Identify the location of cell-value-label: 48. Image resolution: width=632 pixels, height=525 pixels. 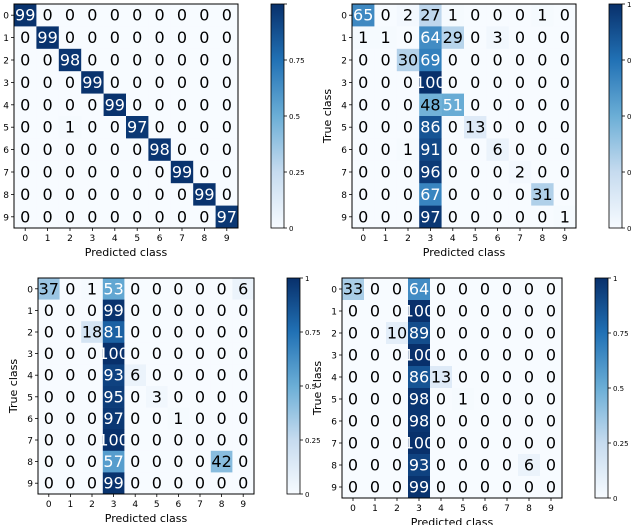
(430, 104).